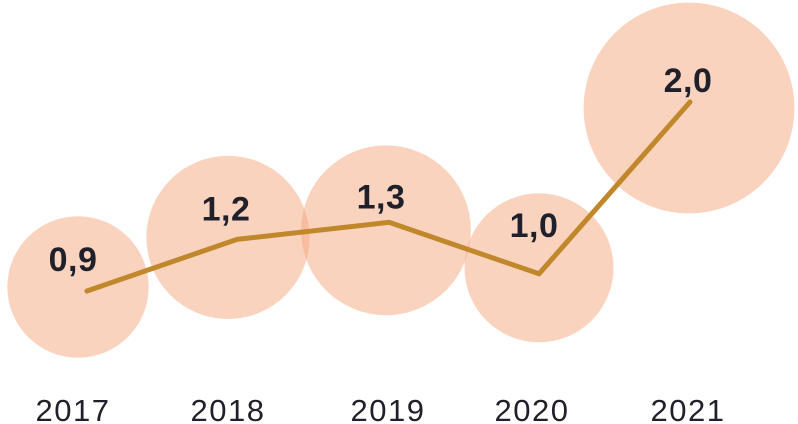 The height and width of the screenshot is (424, 798). What do you see at coordinates (73, 260) in the screenshot?
I see `value-label-2017: 0,9` at bounding box center [73, 260].